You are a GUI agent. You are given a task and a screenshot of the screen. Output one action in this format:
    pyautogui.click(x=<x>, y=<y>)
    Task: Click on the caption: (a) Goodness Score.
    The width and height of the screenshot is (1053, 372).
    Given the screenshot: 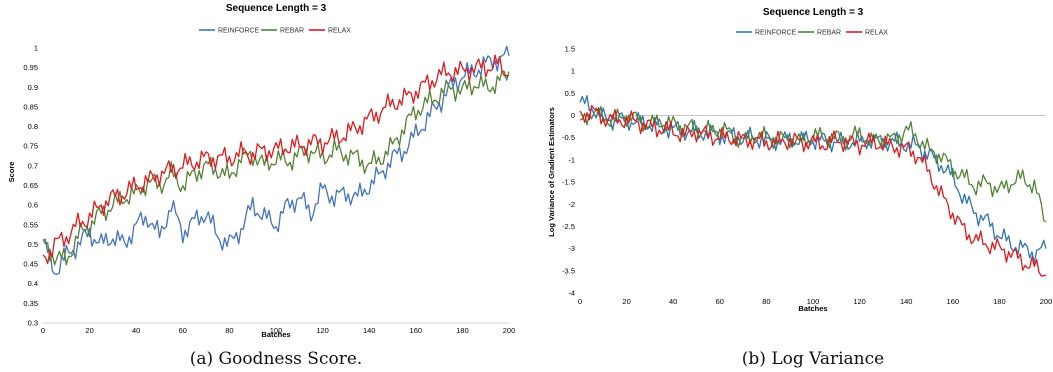 What is the action you would take?
    pyautogui.click(x=276, y=359)
    